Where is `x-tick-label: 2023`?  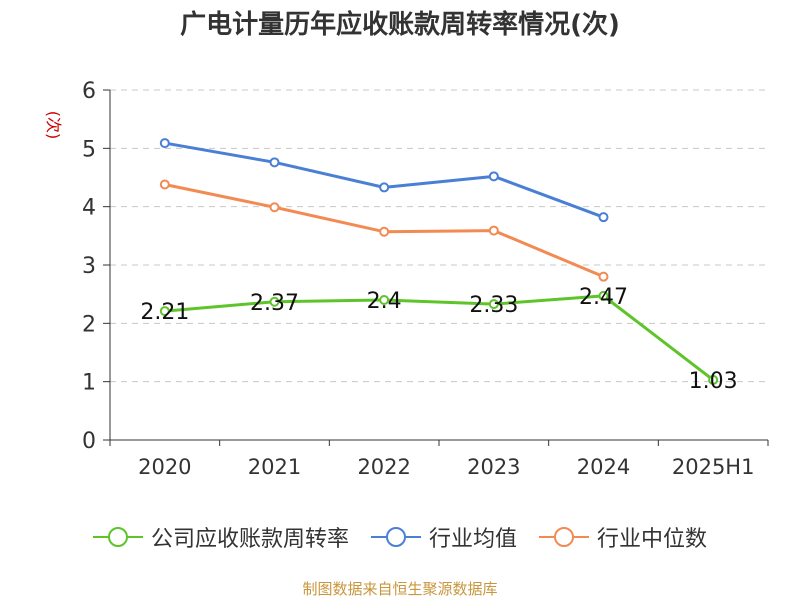
x-tick-label: 2023 is located at coordinates (493, 467).